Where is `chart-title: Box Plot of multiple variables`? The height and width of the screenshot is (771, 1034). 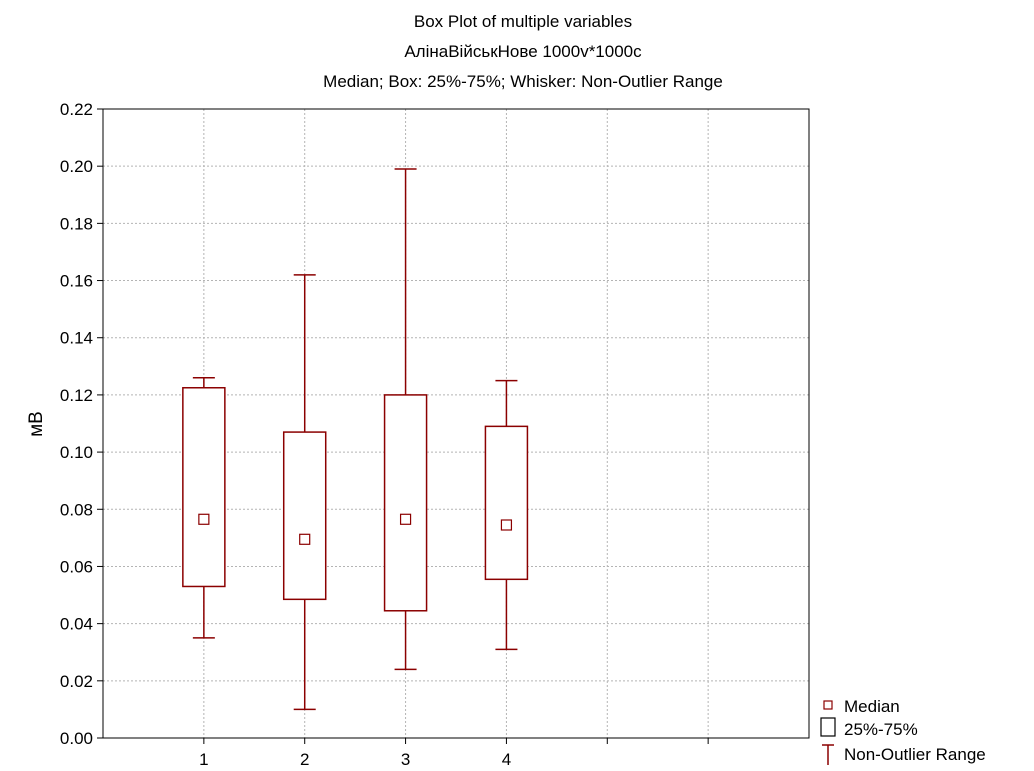 chart-title: Box Plot of multiple variables is located at coordinates (523, 21).